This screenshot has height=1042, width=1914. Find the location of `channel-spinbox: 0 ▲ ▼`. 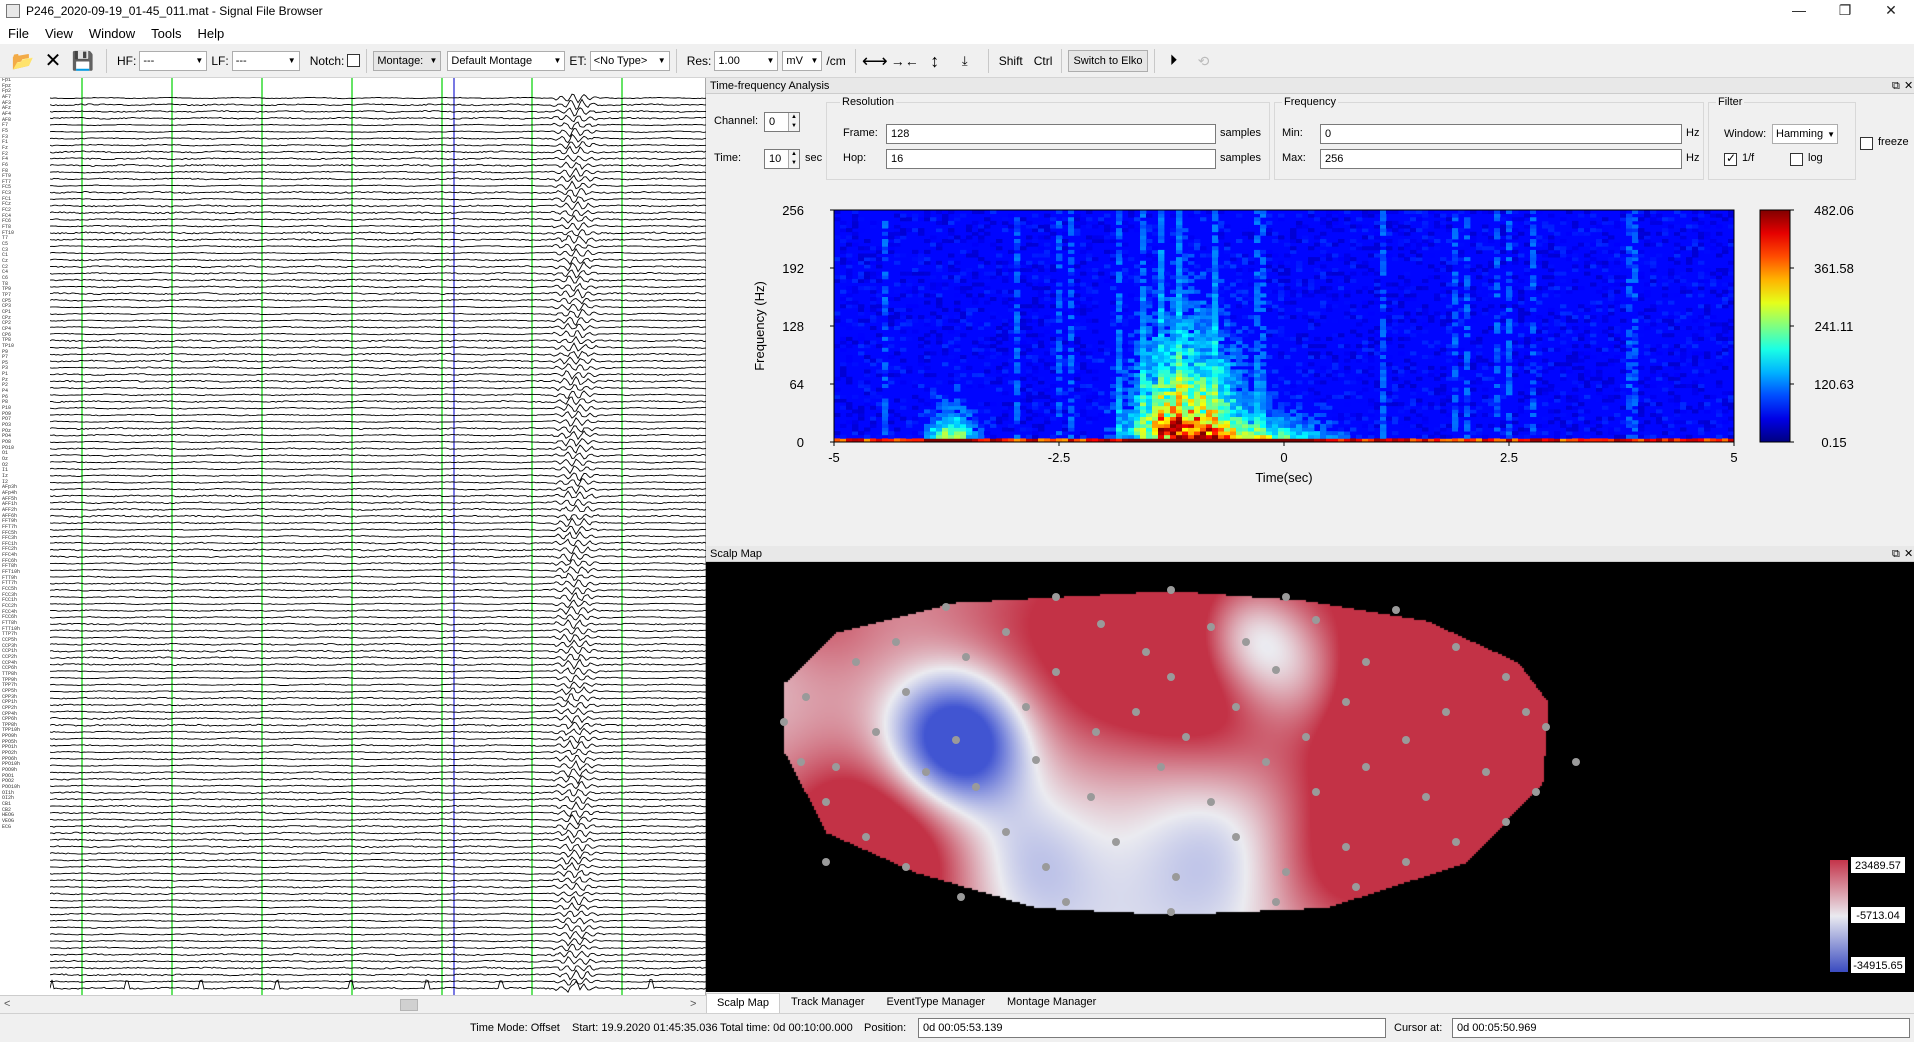

channel-spinbox: 0 ▲ ▼ is located at coordinates (782, 122).